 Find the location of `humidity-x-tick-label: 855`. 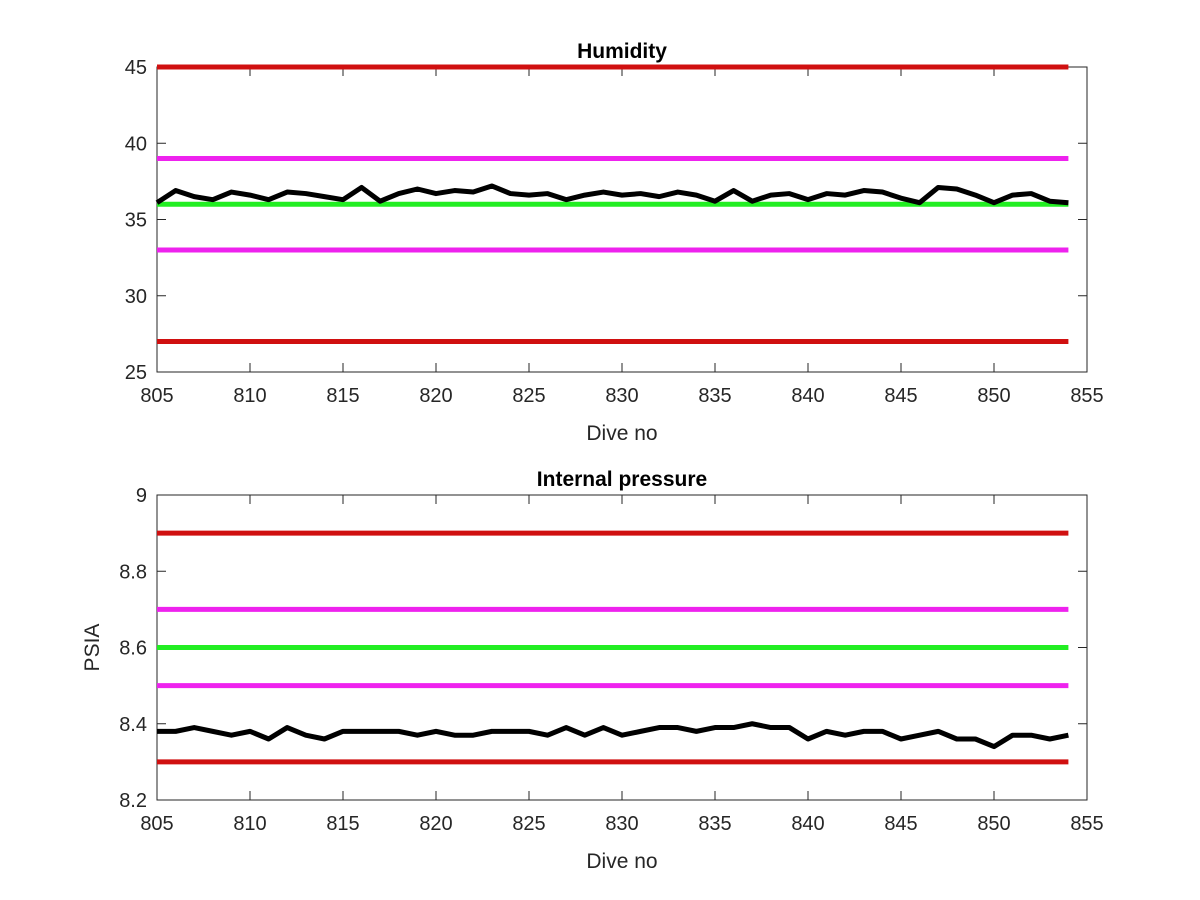

humidity-x-tick-label: 855 is located at coordinates (1086, 396).